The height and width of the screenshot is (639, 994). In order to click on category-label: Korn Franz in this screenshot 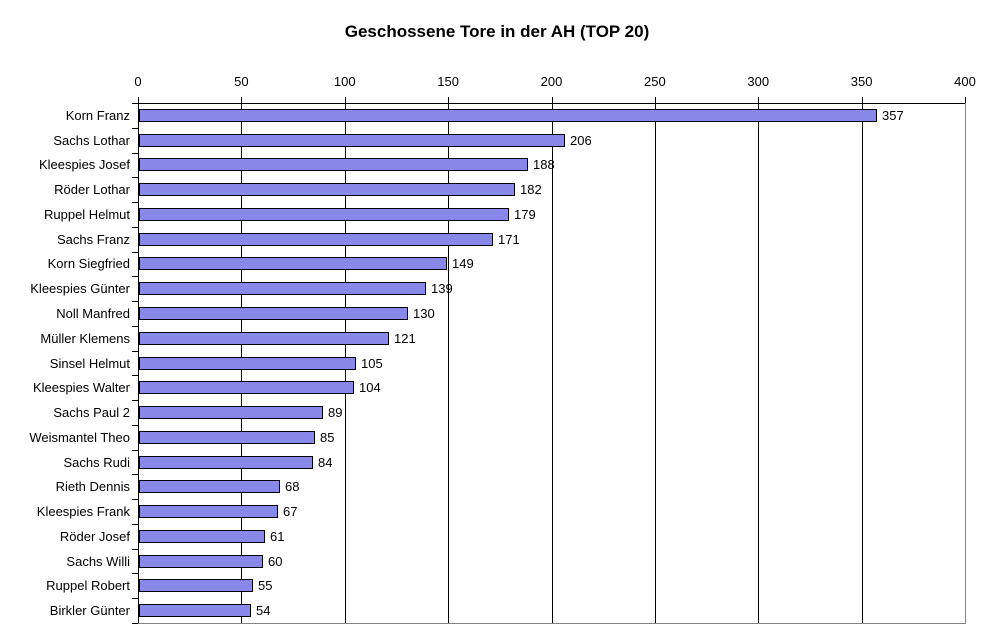, I will do `click(97, 115)`.